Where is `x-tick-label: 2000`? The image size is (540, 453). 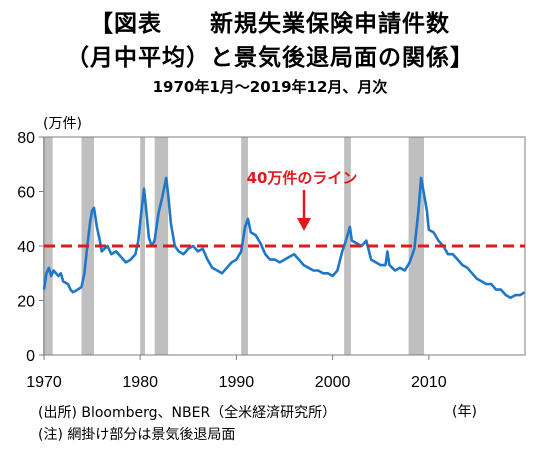 x-tick-label: 2000 is located at coordinates (333, 382).